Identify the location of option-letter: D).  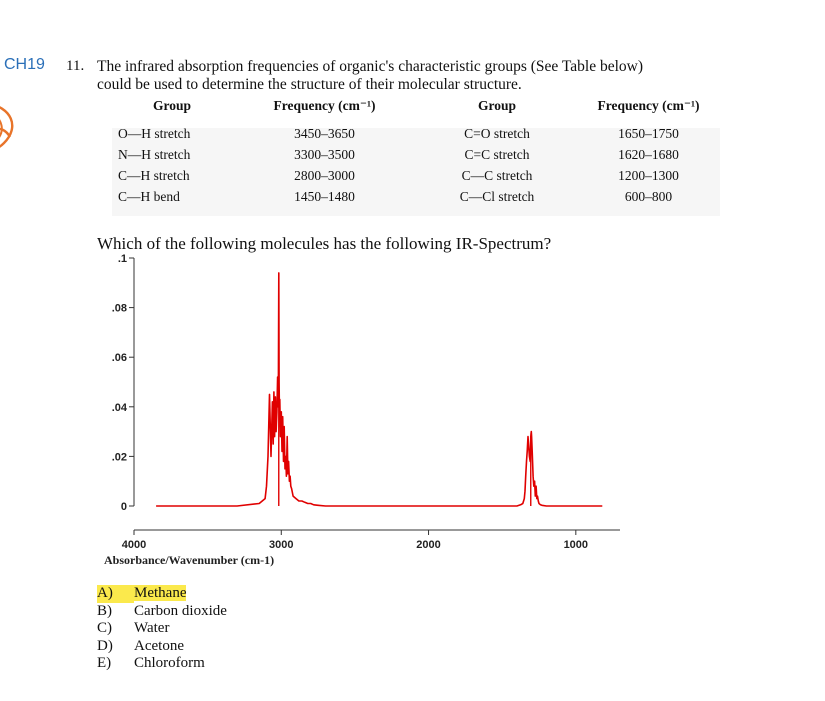
(105, 645).